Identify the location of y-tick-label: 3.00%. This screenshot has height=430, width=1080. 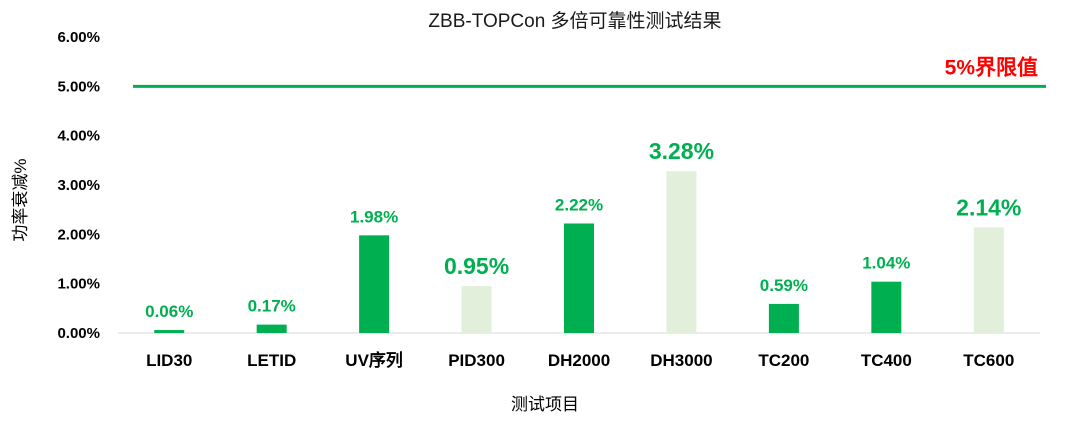
(78, 185).